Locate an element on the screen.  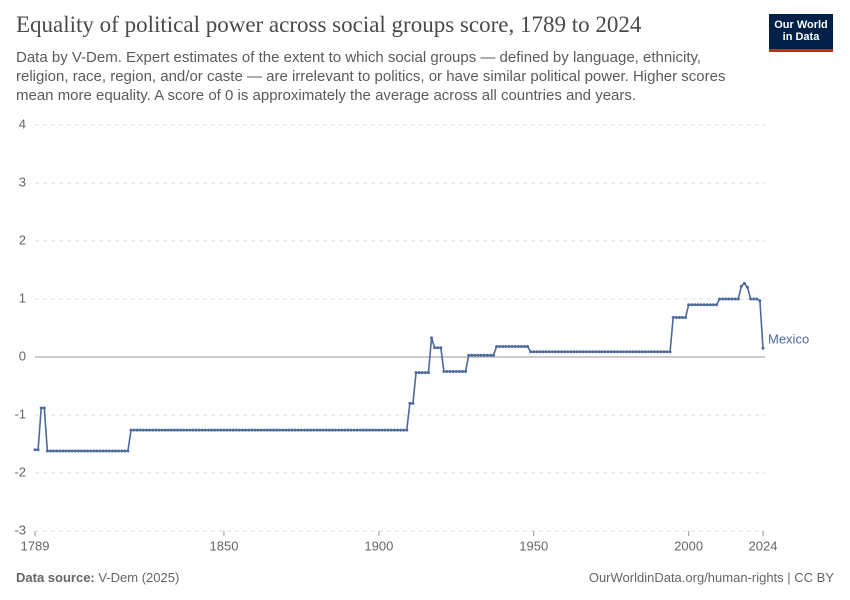
x-tick-label: 1950 is located at coordinates (533, 545).